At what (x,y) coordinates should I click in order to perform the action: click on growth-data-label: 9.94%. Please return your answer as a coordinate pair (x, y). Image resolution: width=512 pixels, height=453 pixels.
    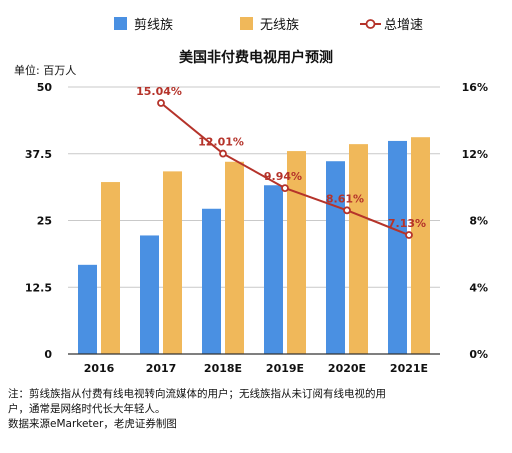
    Looking at the image, I should click on (283, 176).